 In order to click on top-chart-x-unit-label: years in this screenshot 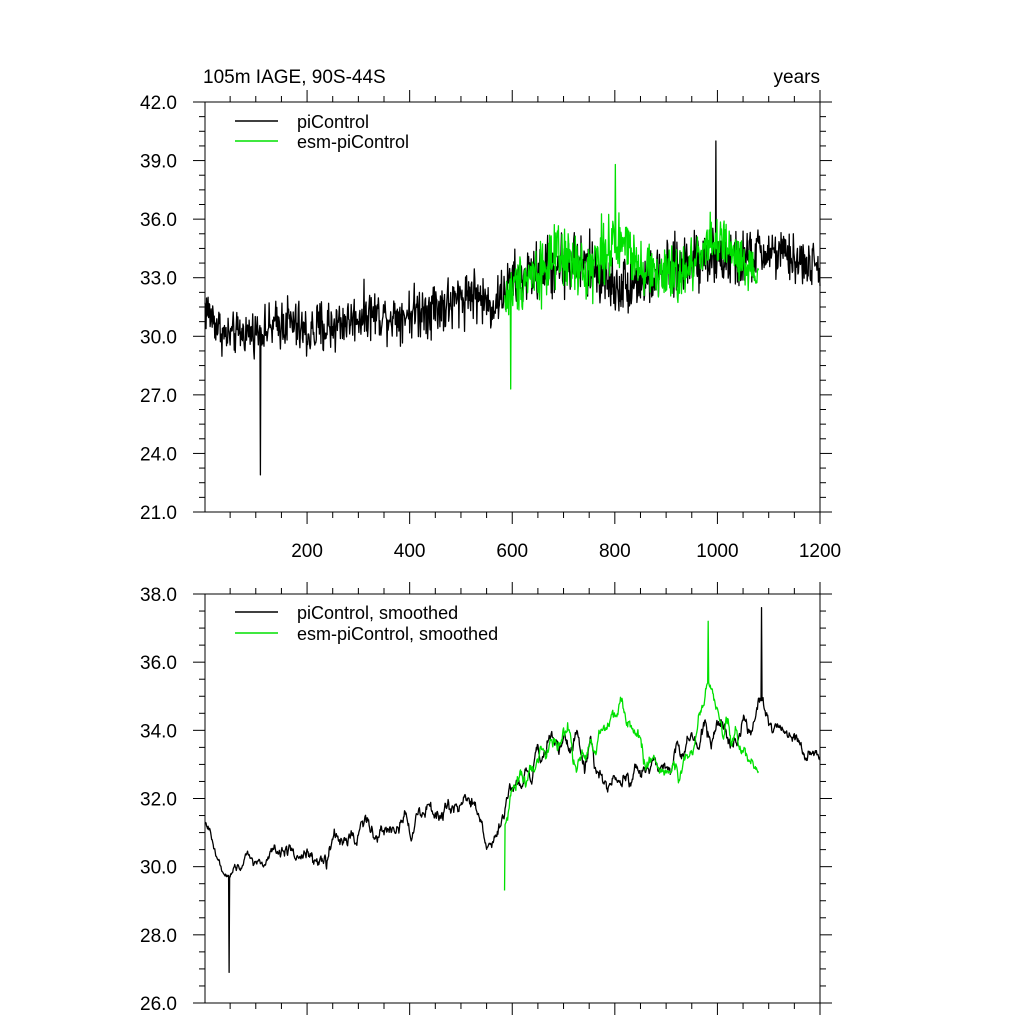, I will do `click(797, 77)`.